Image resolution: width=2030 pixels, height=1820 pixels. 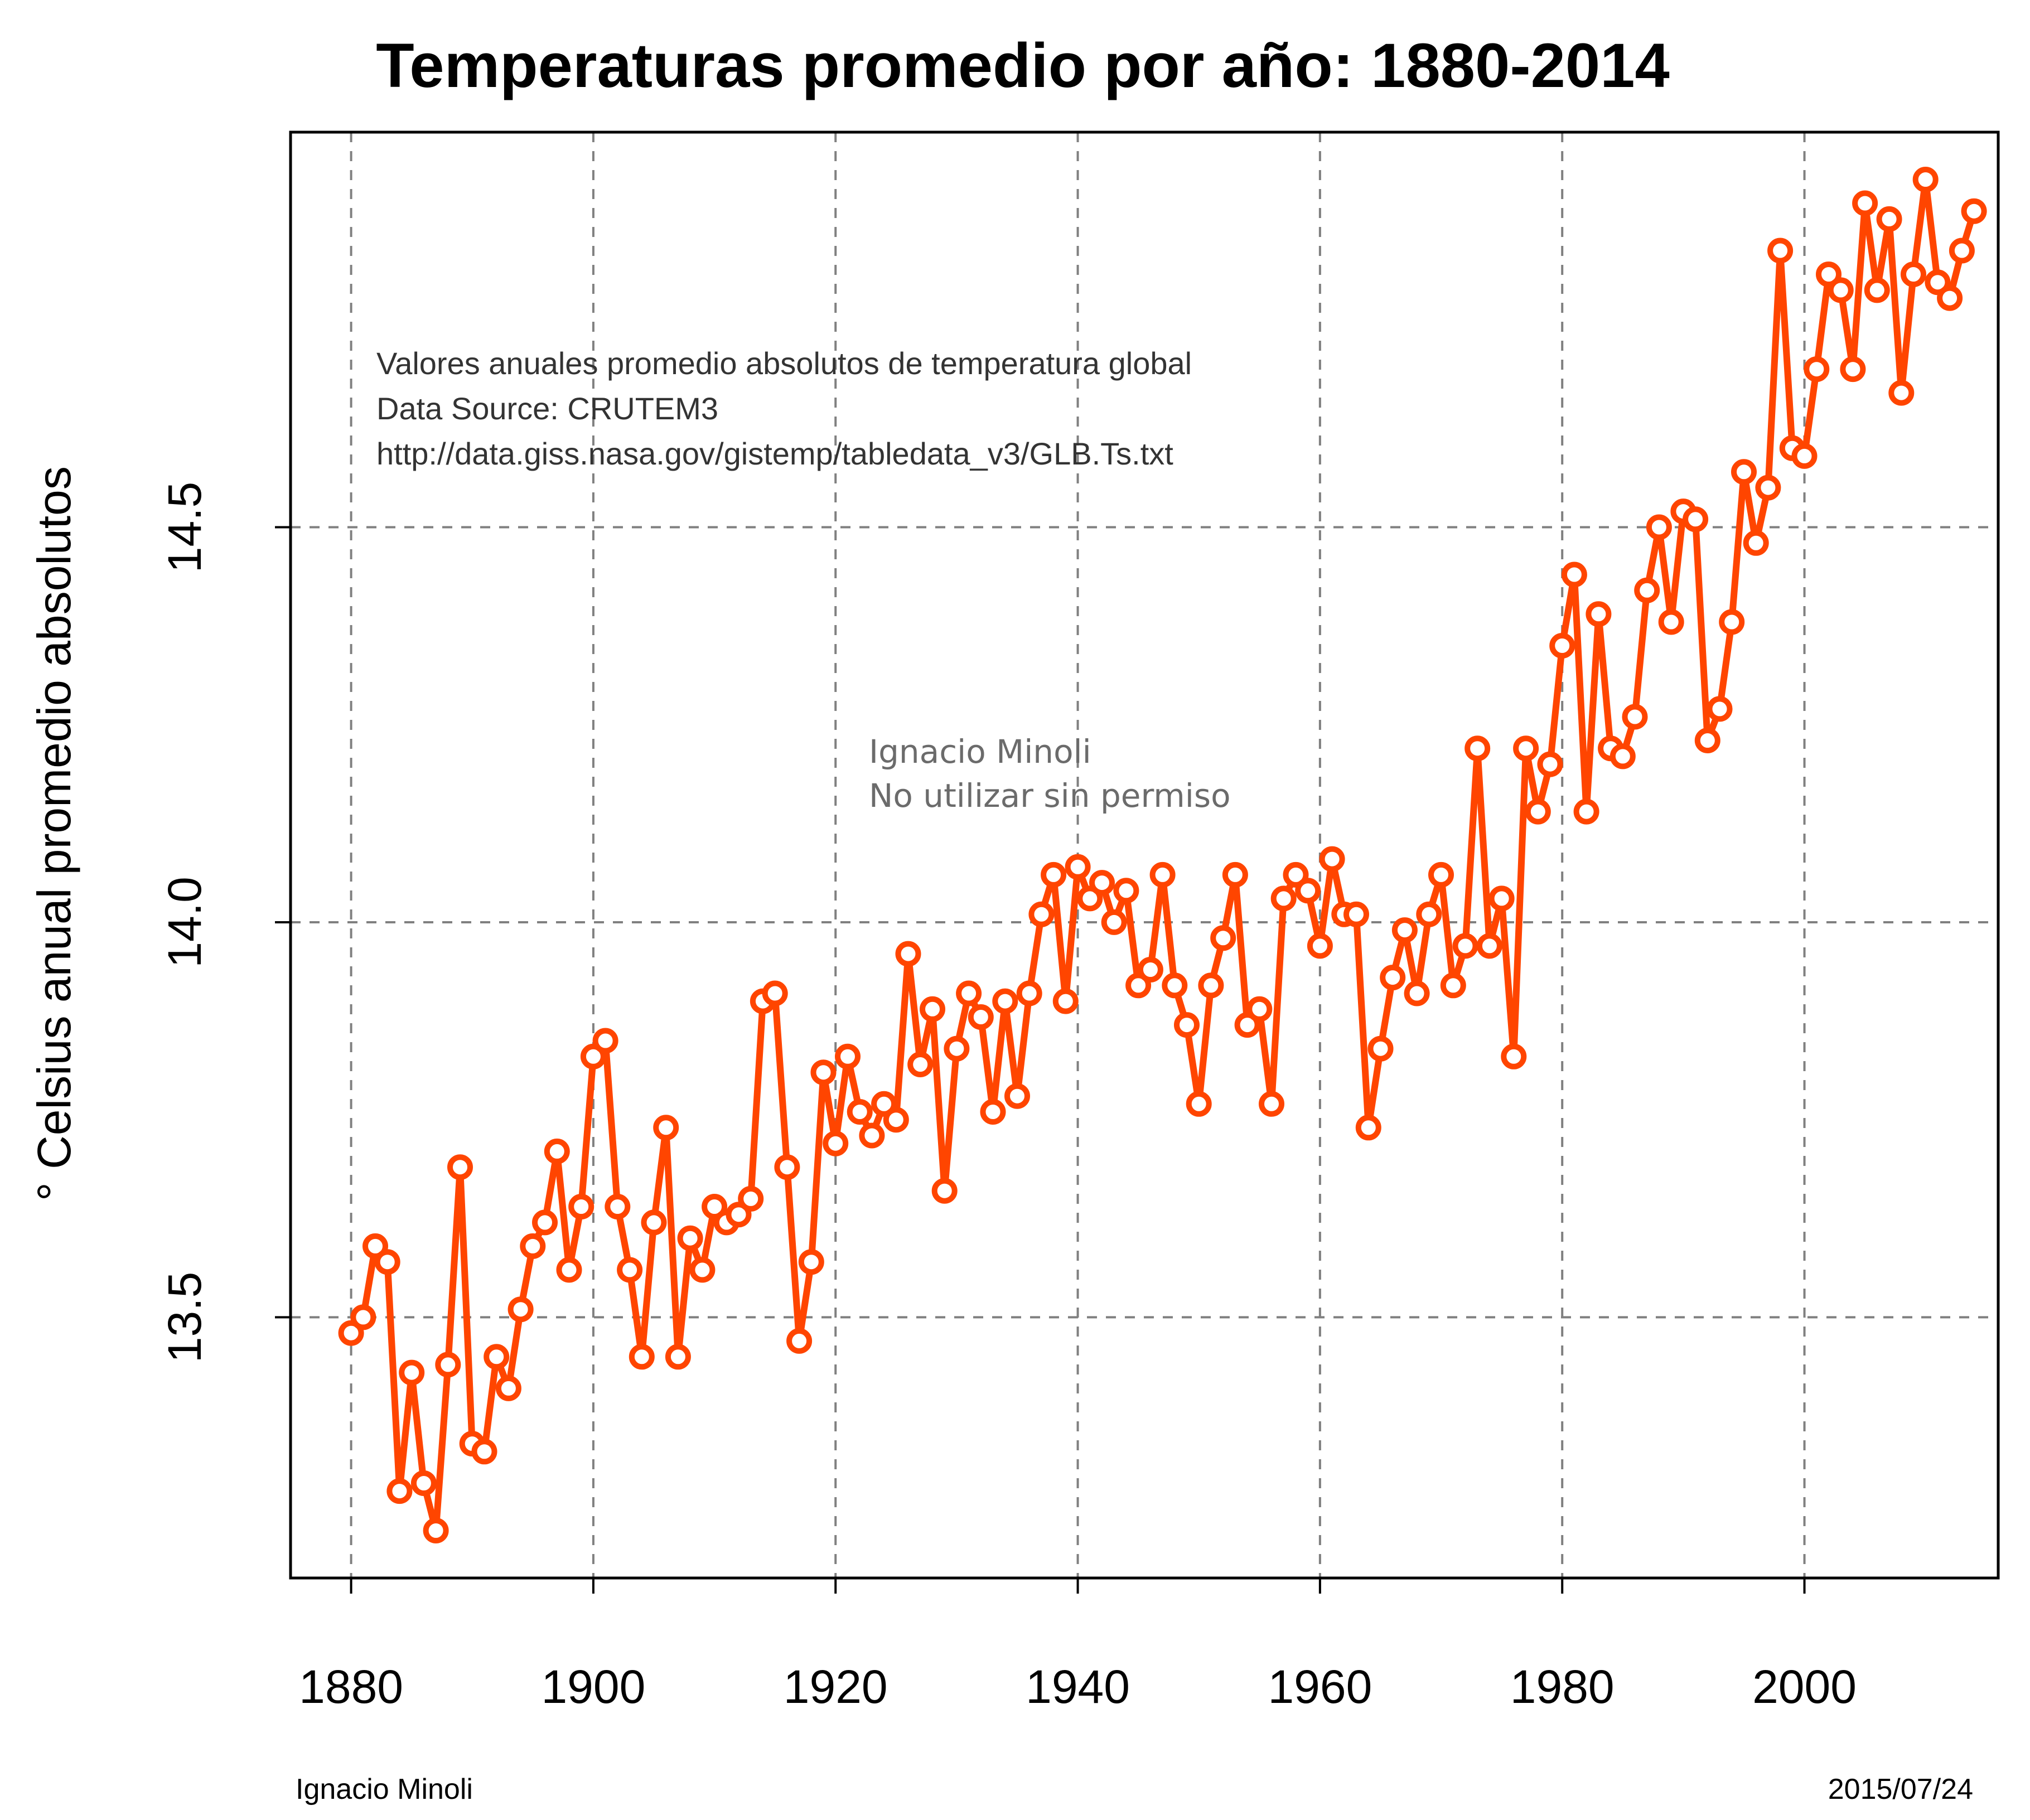 What do you see at coordinates (1050, 796) in the screenshot?
I see `watermark-line-2: No utilizar sin permiso` at bounding box center [1050, 796].